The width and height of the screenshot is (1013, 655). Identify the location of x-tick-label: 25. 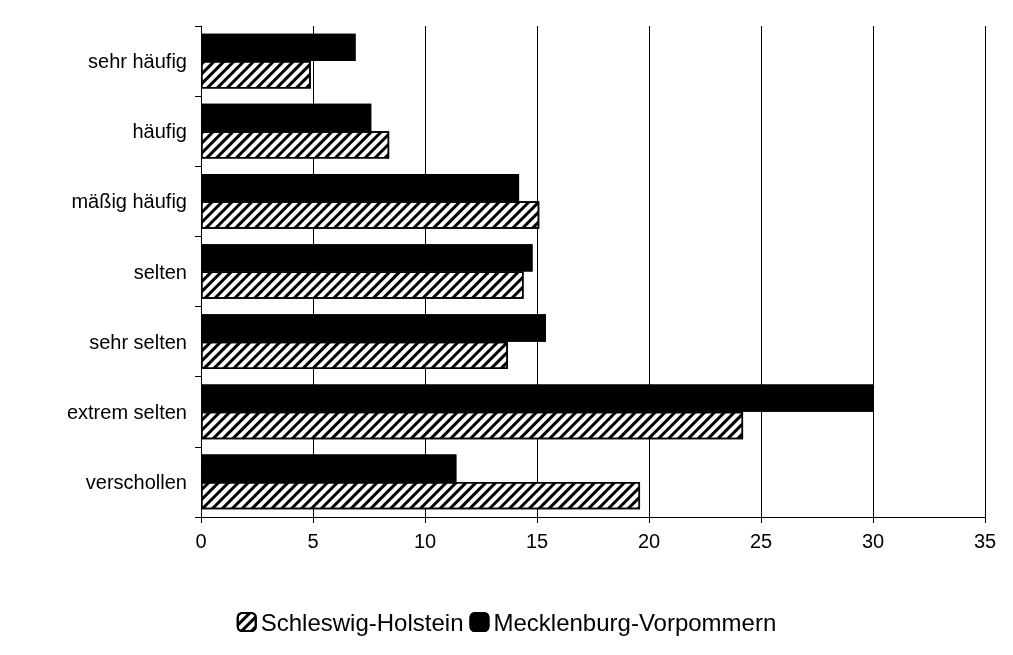
(761, 541).